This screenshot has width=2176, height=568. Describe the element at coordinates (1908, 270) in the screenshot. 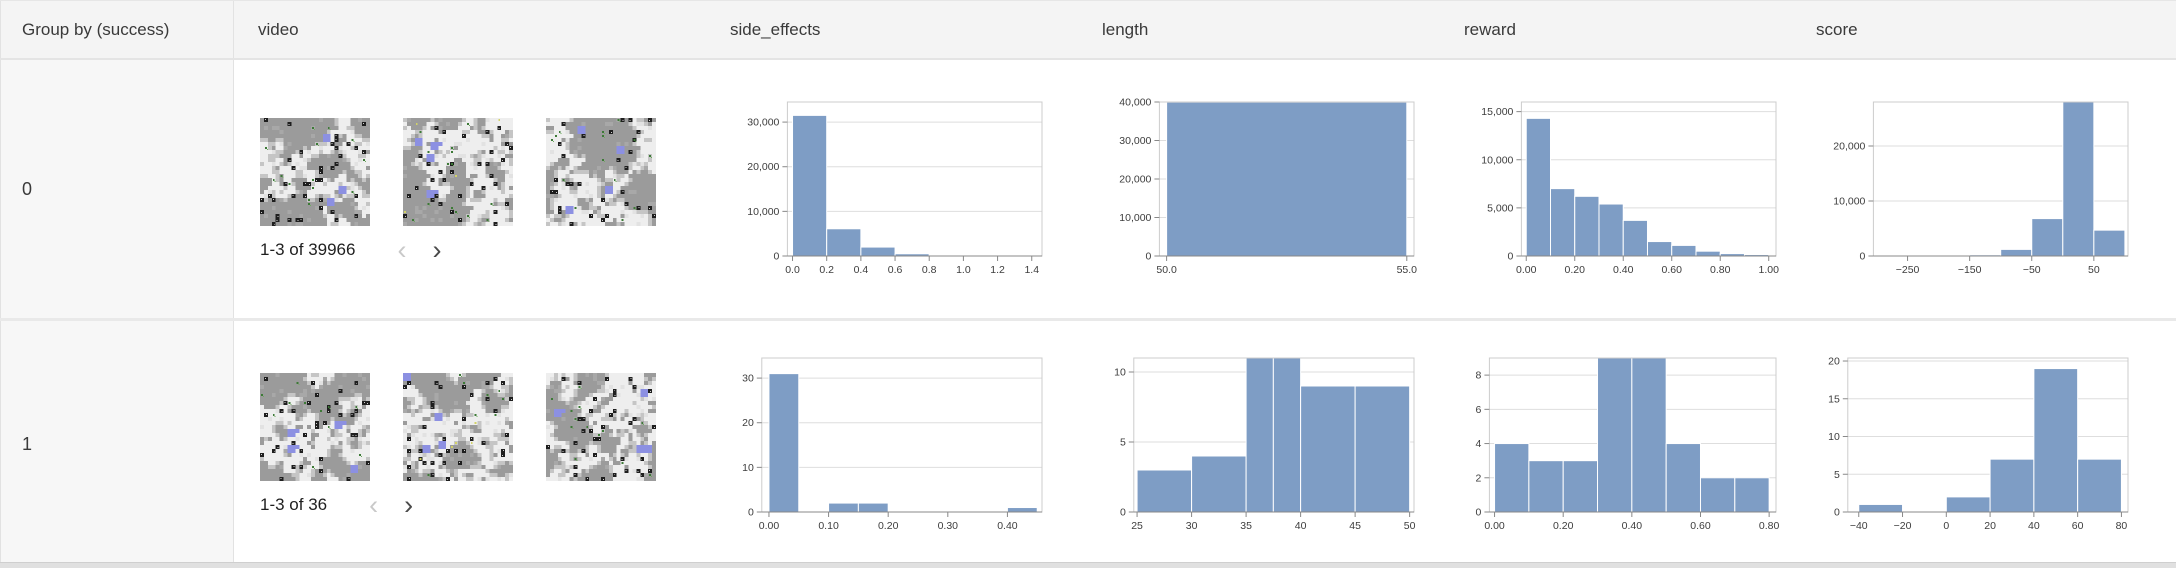

I see `svg-text: −250` at that location.